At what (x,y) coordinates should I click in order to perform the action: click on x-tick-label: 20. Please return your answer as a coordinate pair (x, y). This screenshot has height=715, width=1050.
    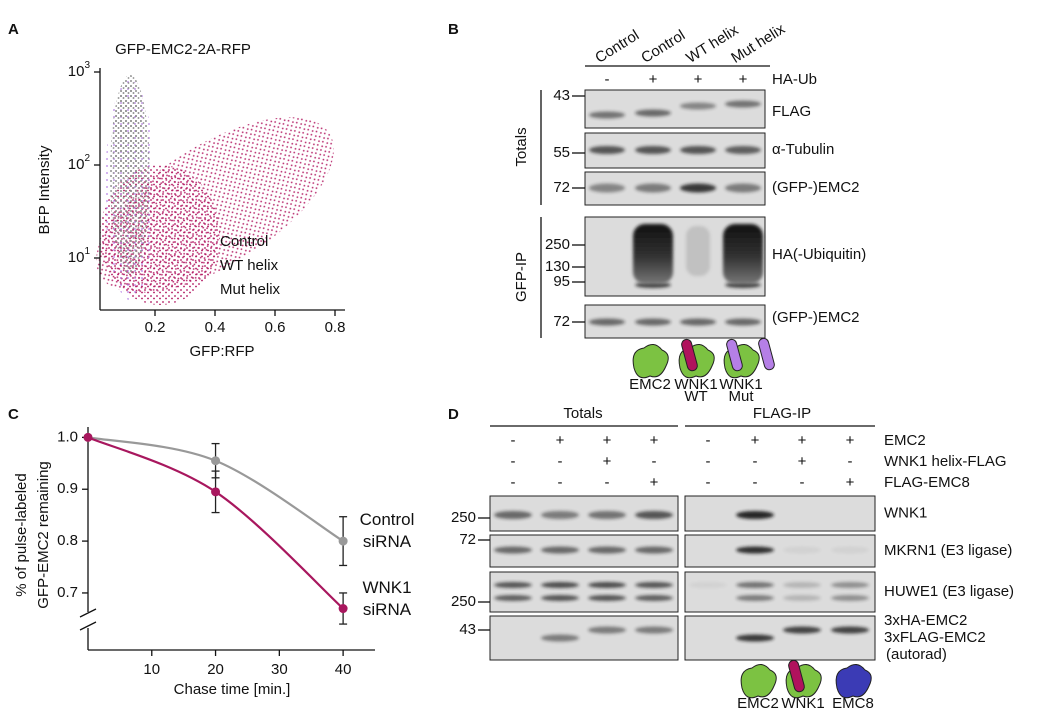
    Looking at the image, I should click on (215, 669).